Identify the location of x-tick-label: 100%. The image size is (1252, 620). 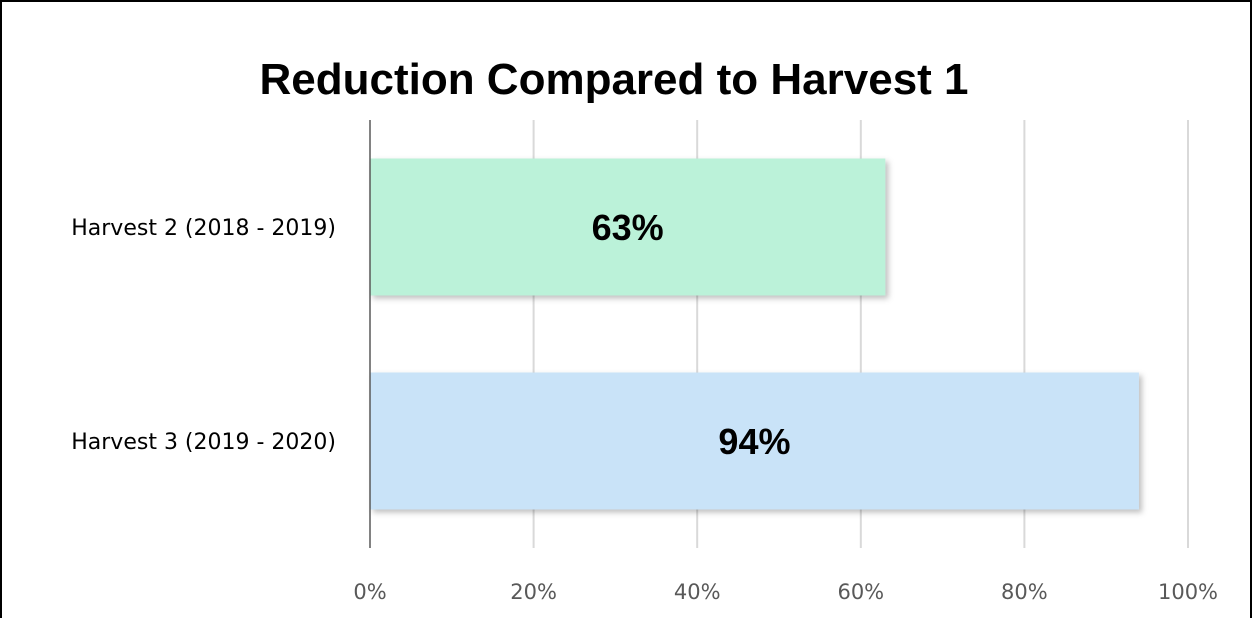
(1188, 592).